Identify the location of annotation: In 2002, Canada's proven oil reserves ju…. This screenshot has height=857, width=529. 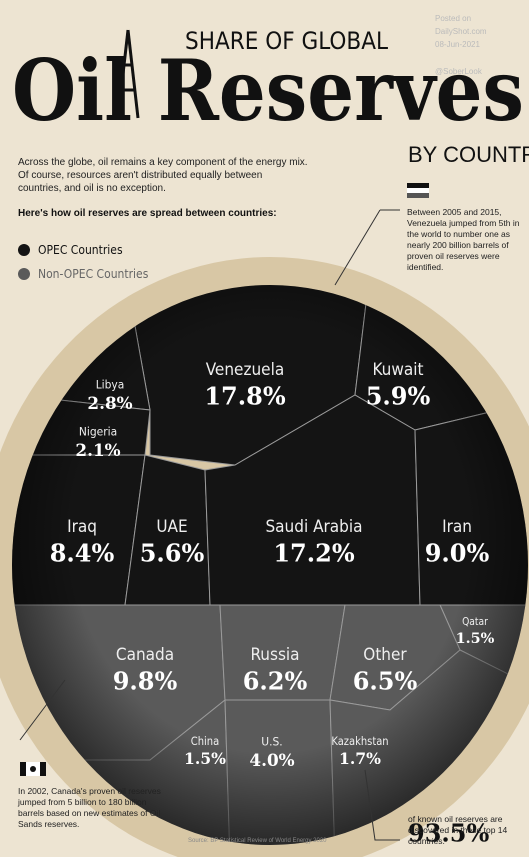
(89, 807).